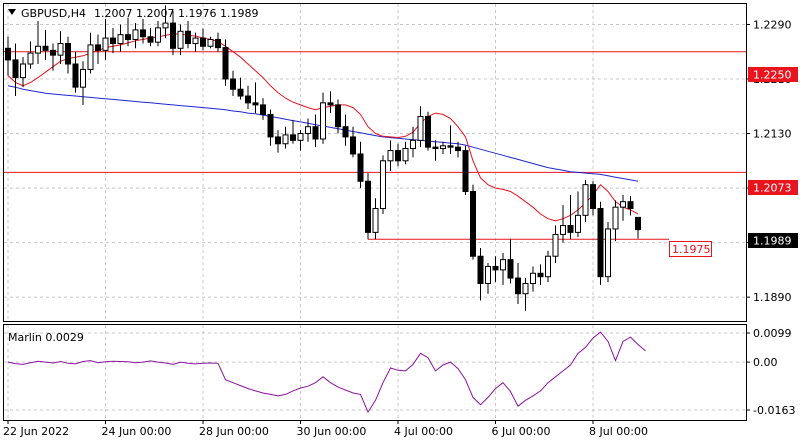 The image size is (804, 442). What do you see at coordinates (772, 24) in the screenshot?
I see `price-tick-label: 1.2290` at bounding box center [772, 24].